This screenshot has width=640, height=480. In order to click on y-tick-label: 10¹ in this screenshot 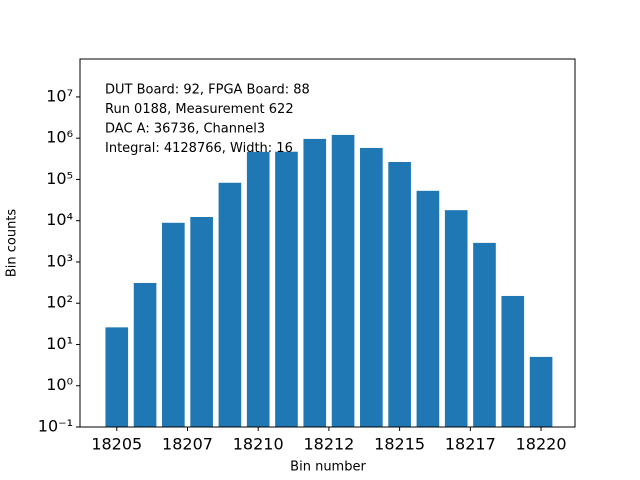, I will do `click(59, 343)`.